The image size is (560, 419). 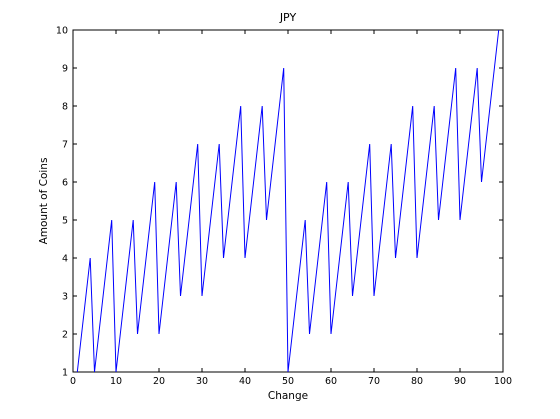 I want to click on x-tick-label: 90, so click(x=460, y=381).